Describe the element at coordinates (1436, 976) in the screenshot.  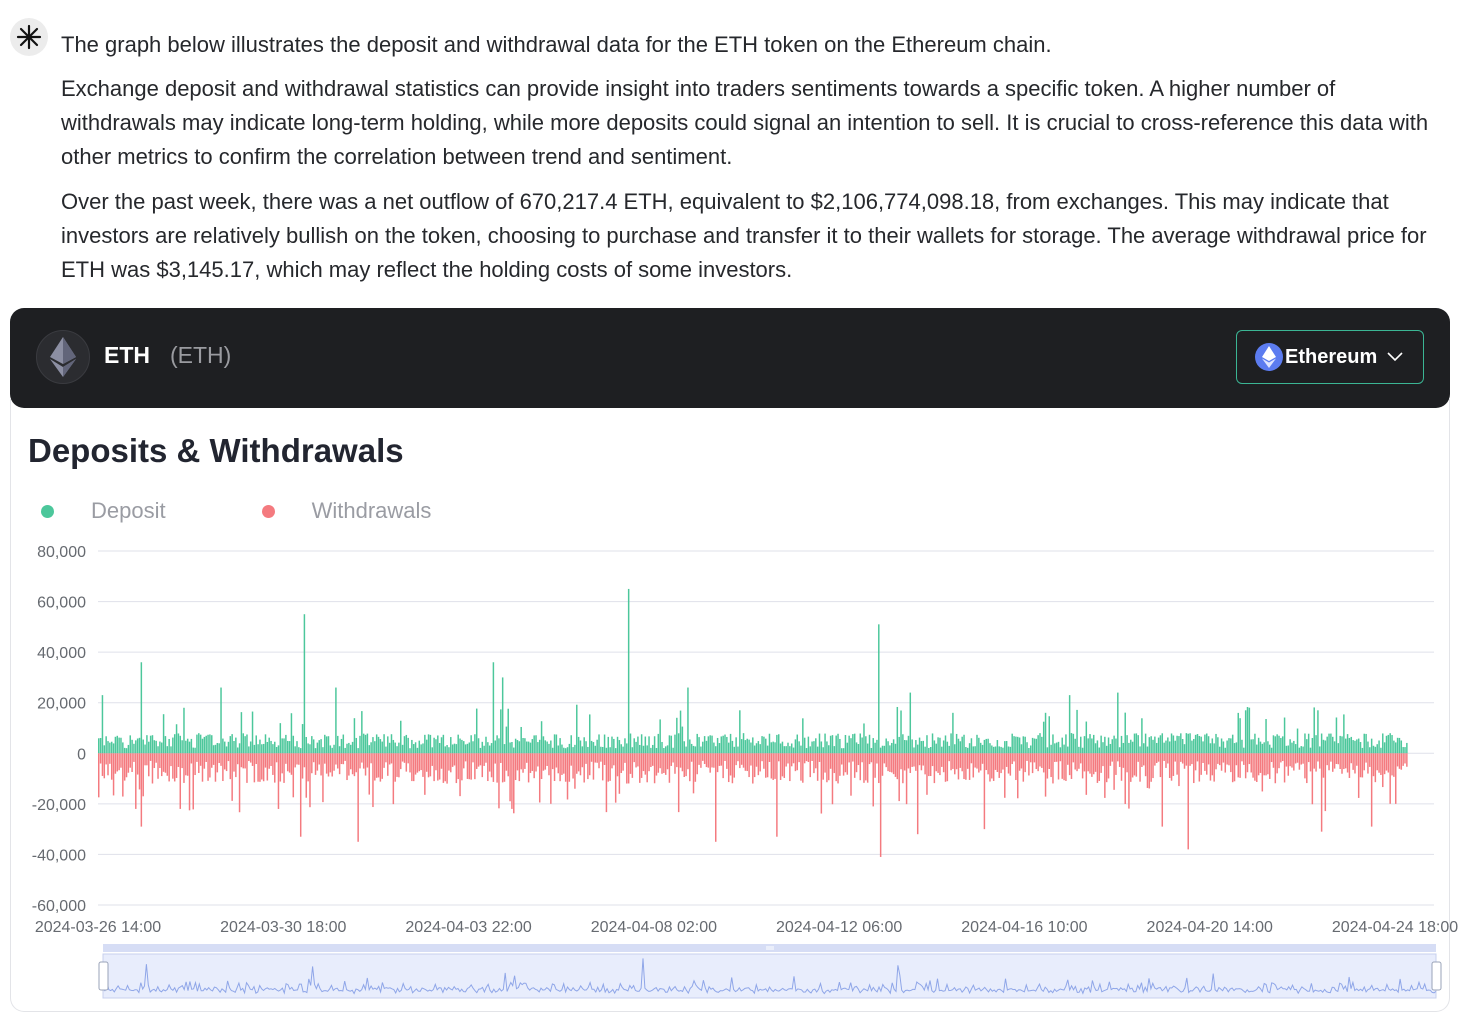
I see `zoom-handle-right` at that location.